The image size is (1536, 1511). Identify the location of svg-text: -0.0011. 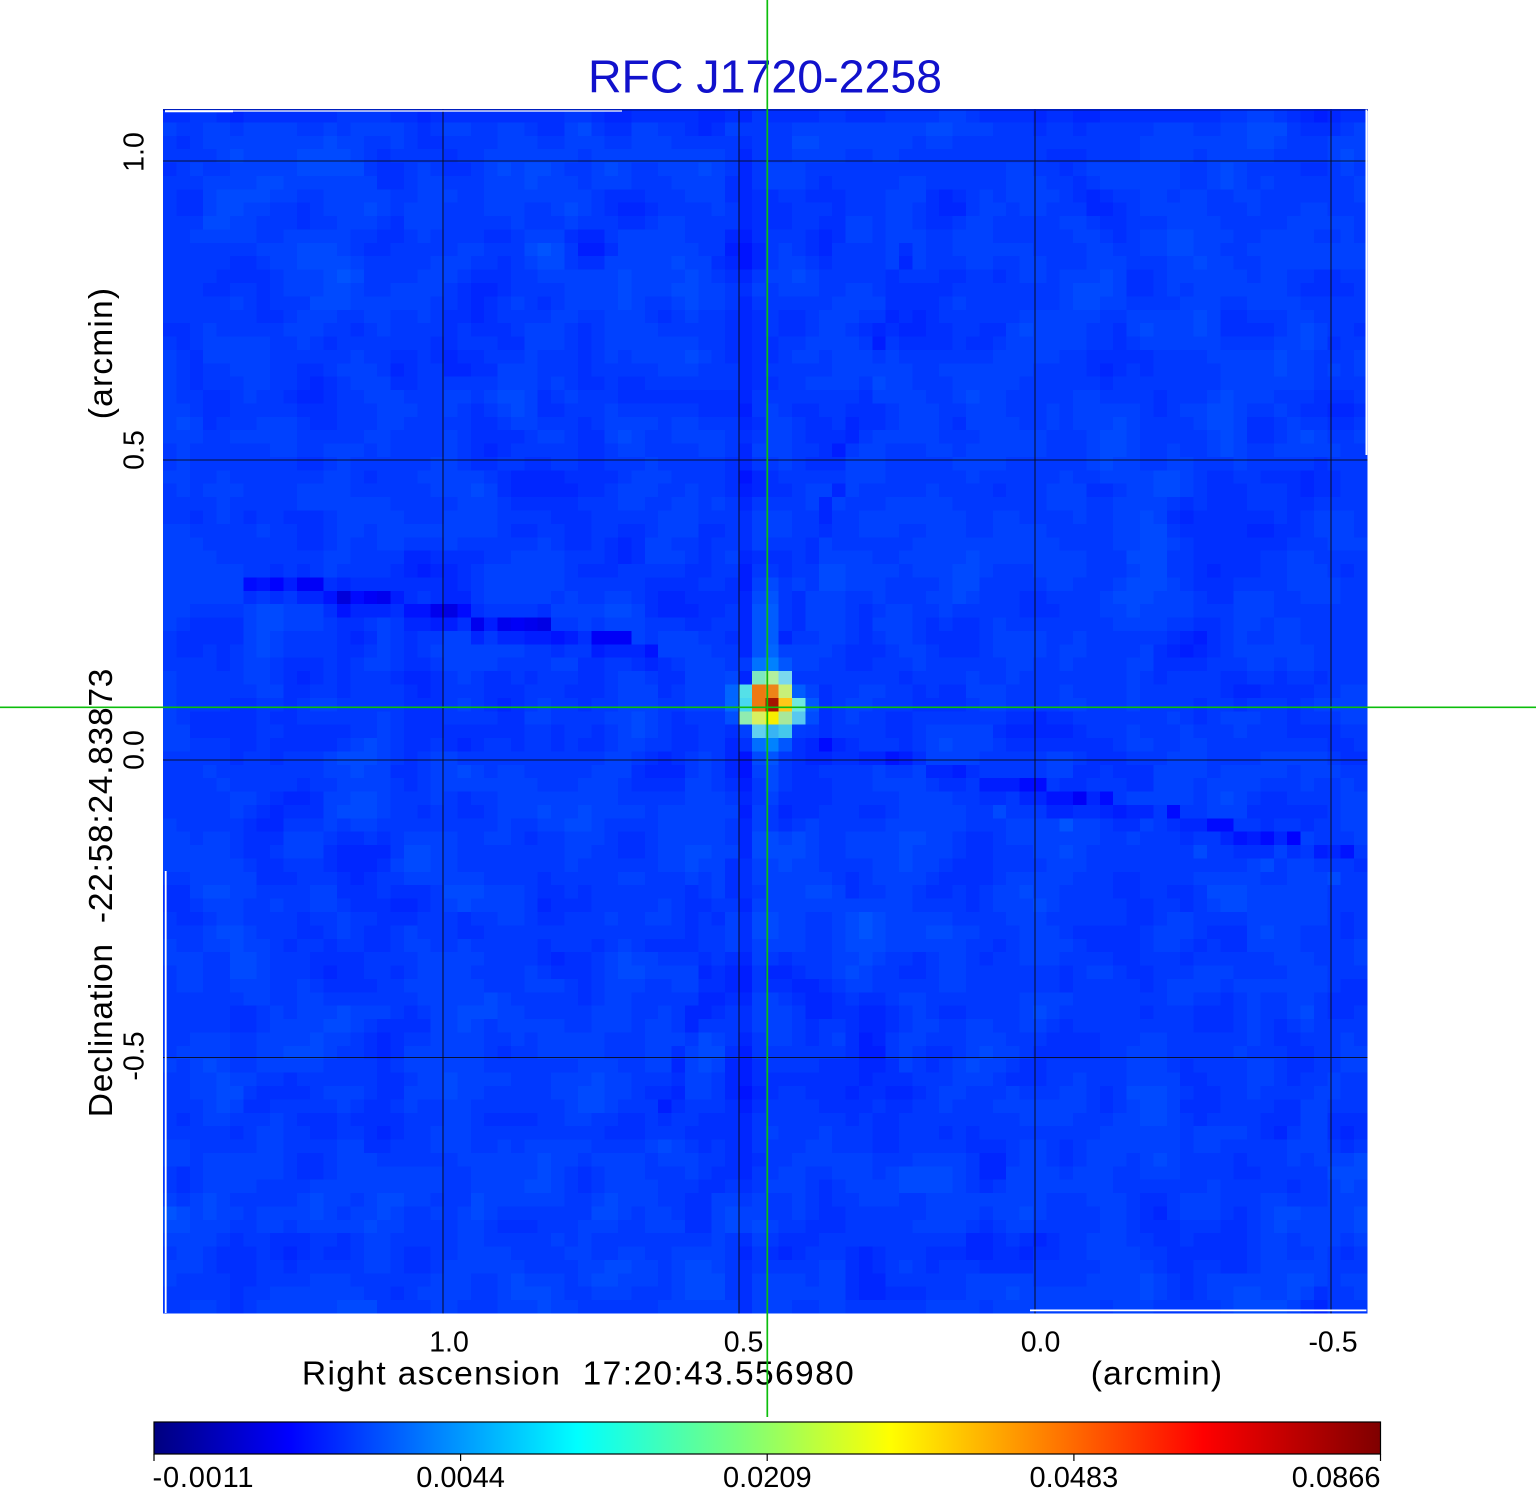
(204, 1478).